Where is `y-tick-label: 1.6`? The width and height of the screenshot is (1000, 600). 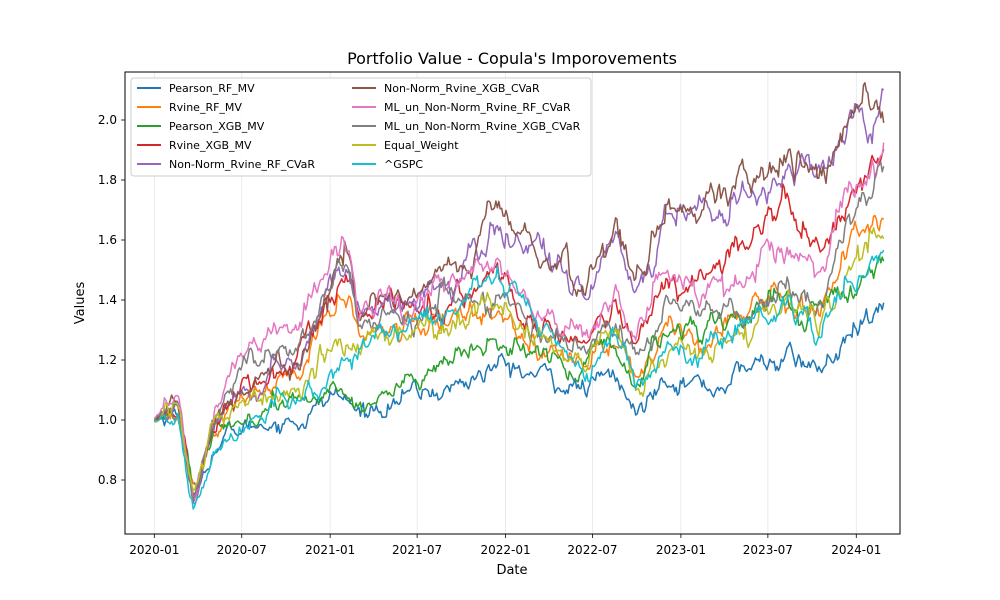 y-tick-label: 1.6 is located at coordinates (107, 240).